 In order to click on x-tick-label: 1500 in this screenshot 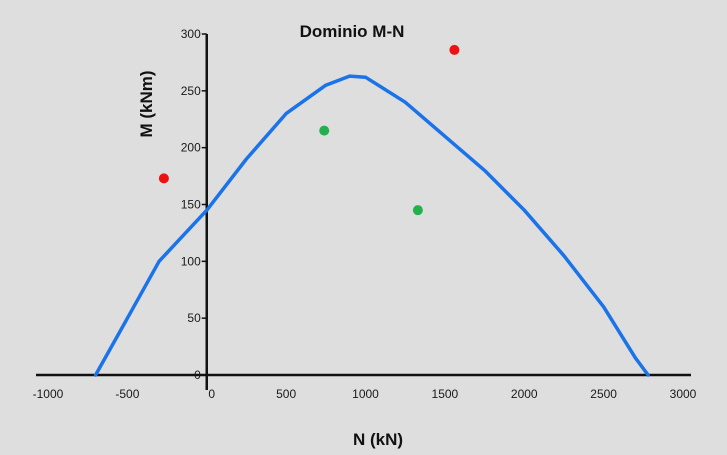, I will do `click(445, 394)`.